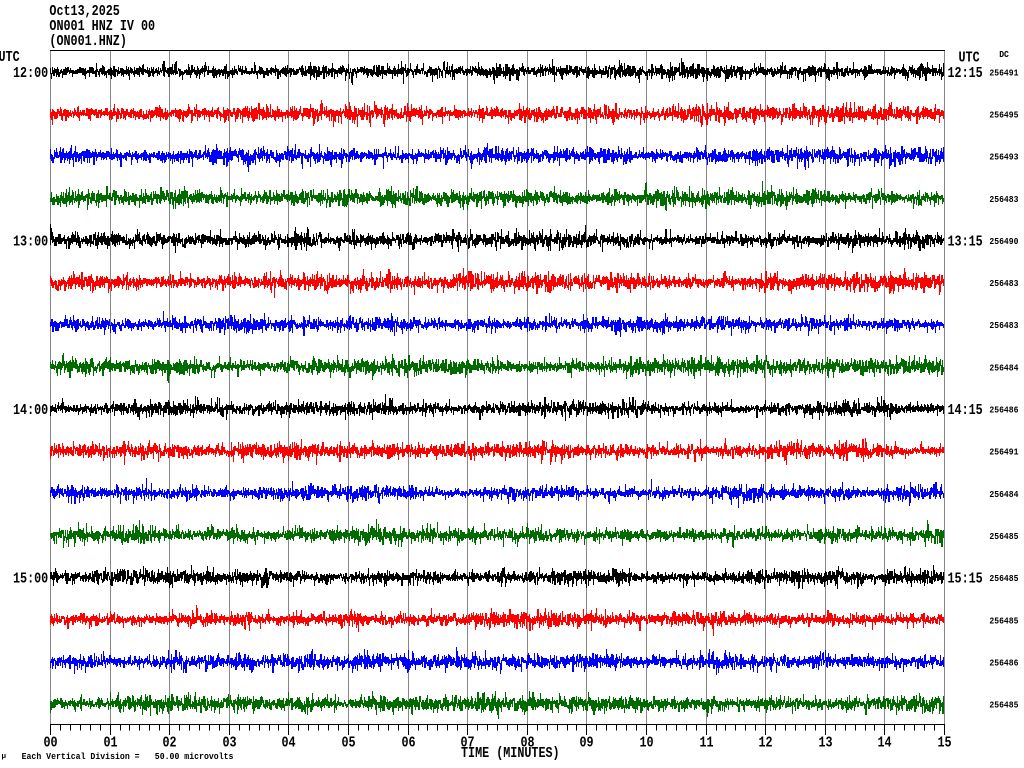  What do you see at coordinates (102, 26) in the screenshot?
I see `svg-text: ON001 HNZ IV 00` at bounding box center [102, 26].